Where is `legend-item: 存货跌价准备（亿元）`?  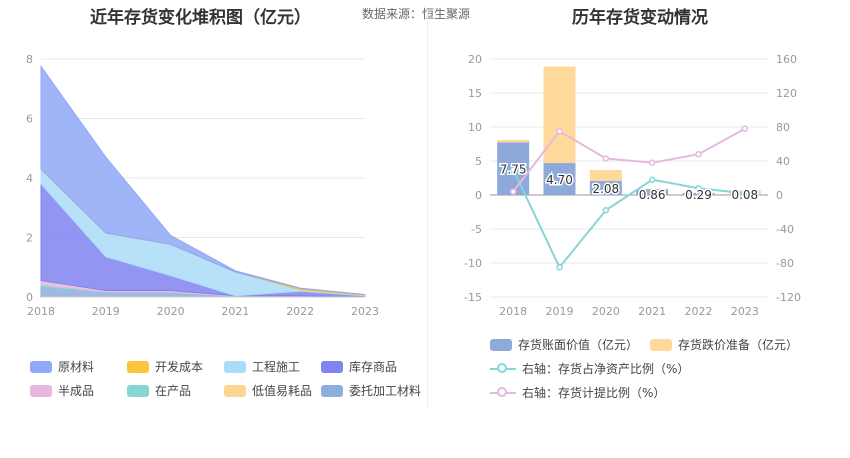 legend-item: 存货跌价准备（亿元） is located at coordinates (724, 344).